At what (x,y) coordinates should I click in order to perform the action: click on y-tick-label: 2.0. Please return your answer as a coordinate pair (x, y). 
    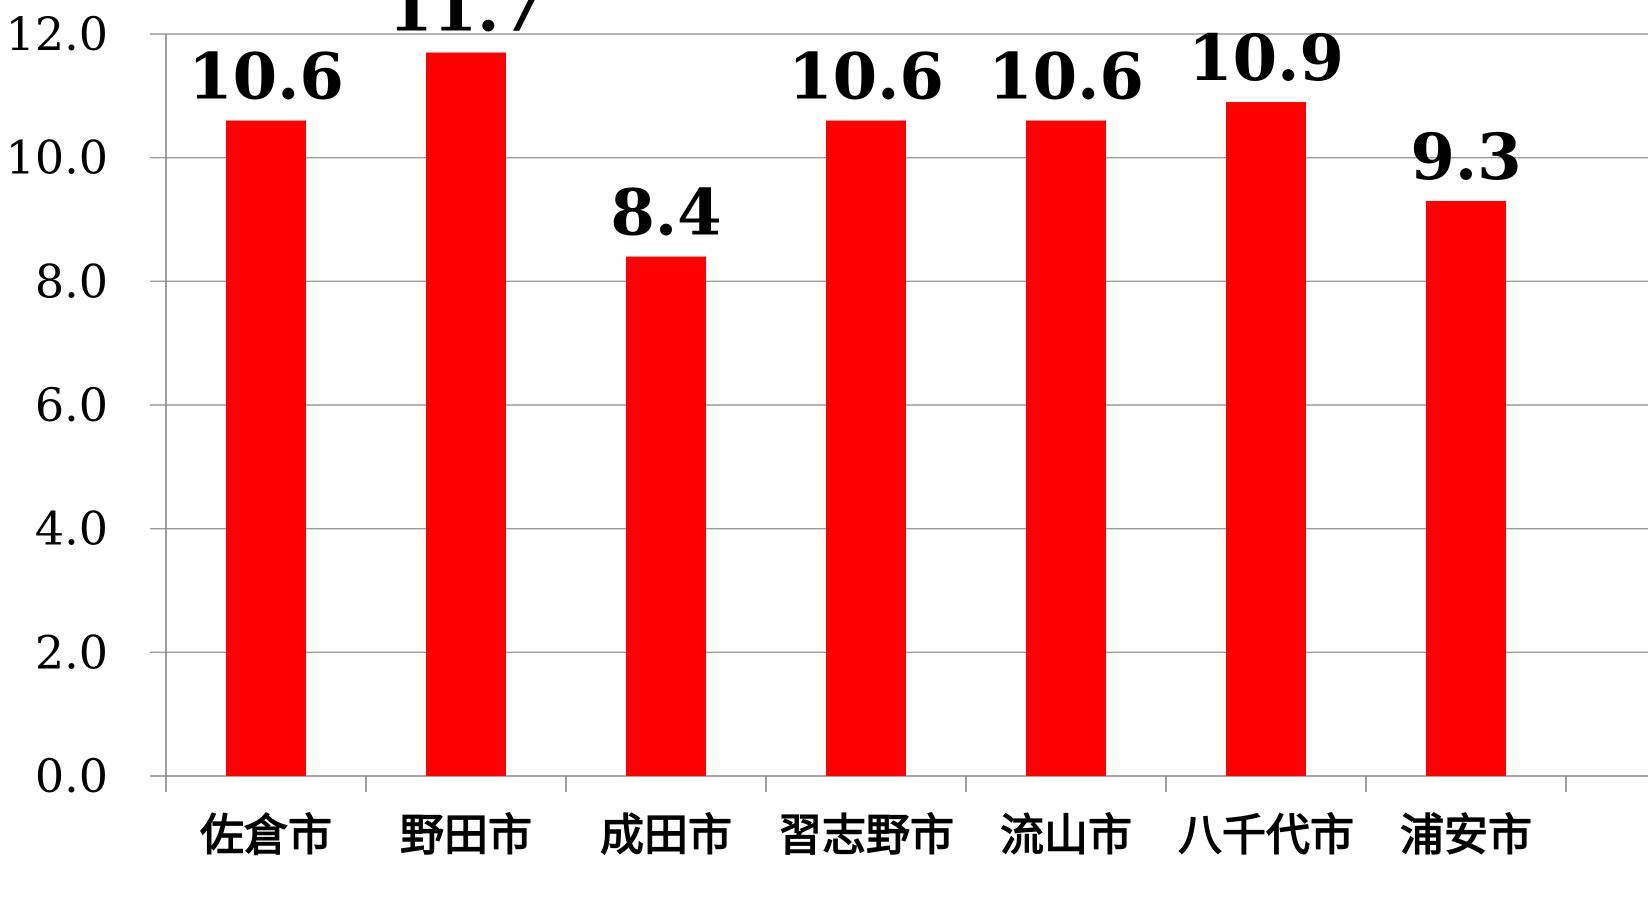
    Looking at the image, I should click on (71, 652).